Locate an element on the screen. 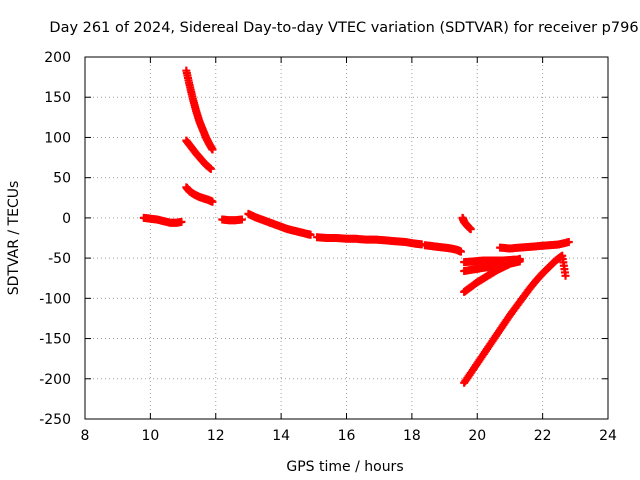 This screenshot has width=640, height=480. series-arc9 is located at coordinates (466, 223).